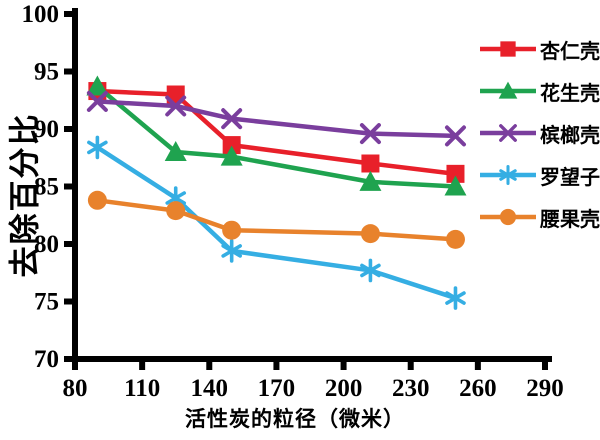  Describe the element at coordinates (25, 195) in the screenshot. I see `y-axis-label: 去除百分比` at that location.